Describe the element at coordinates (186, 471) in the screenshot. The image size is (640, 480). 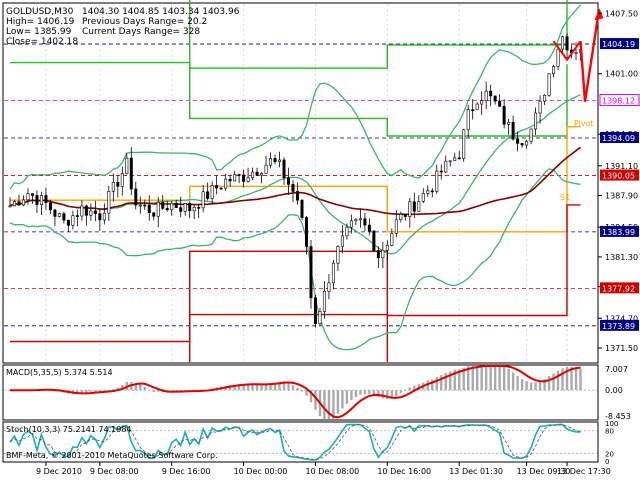
I see `time-tick-label: 9 Dec 16:00` at that location.